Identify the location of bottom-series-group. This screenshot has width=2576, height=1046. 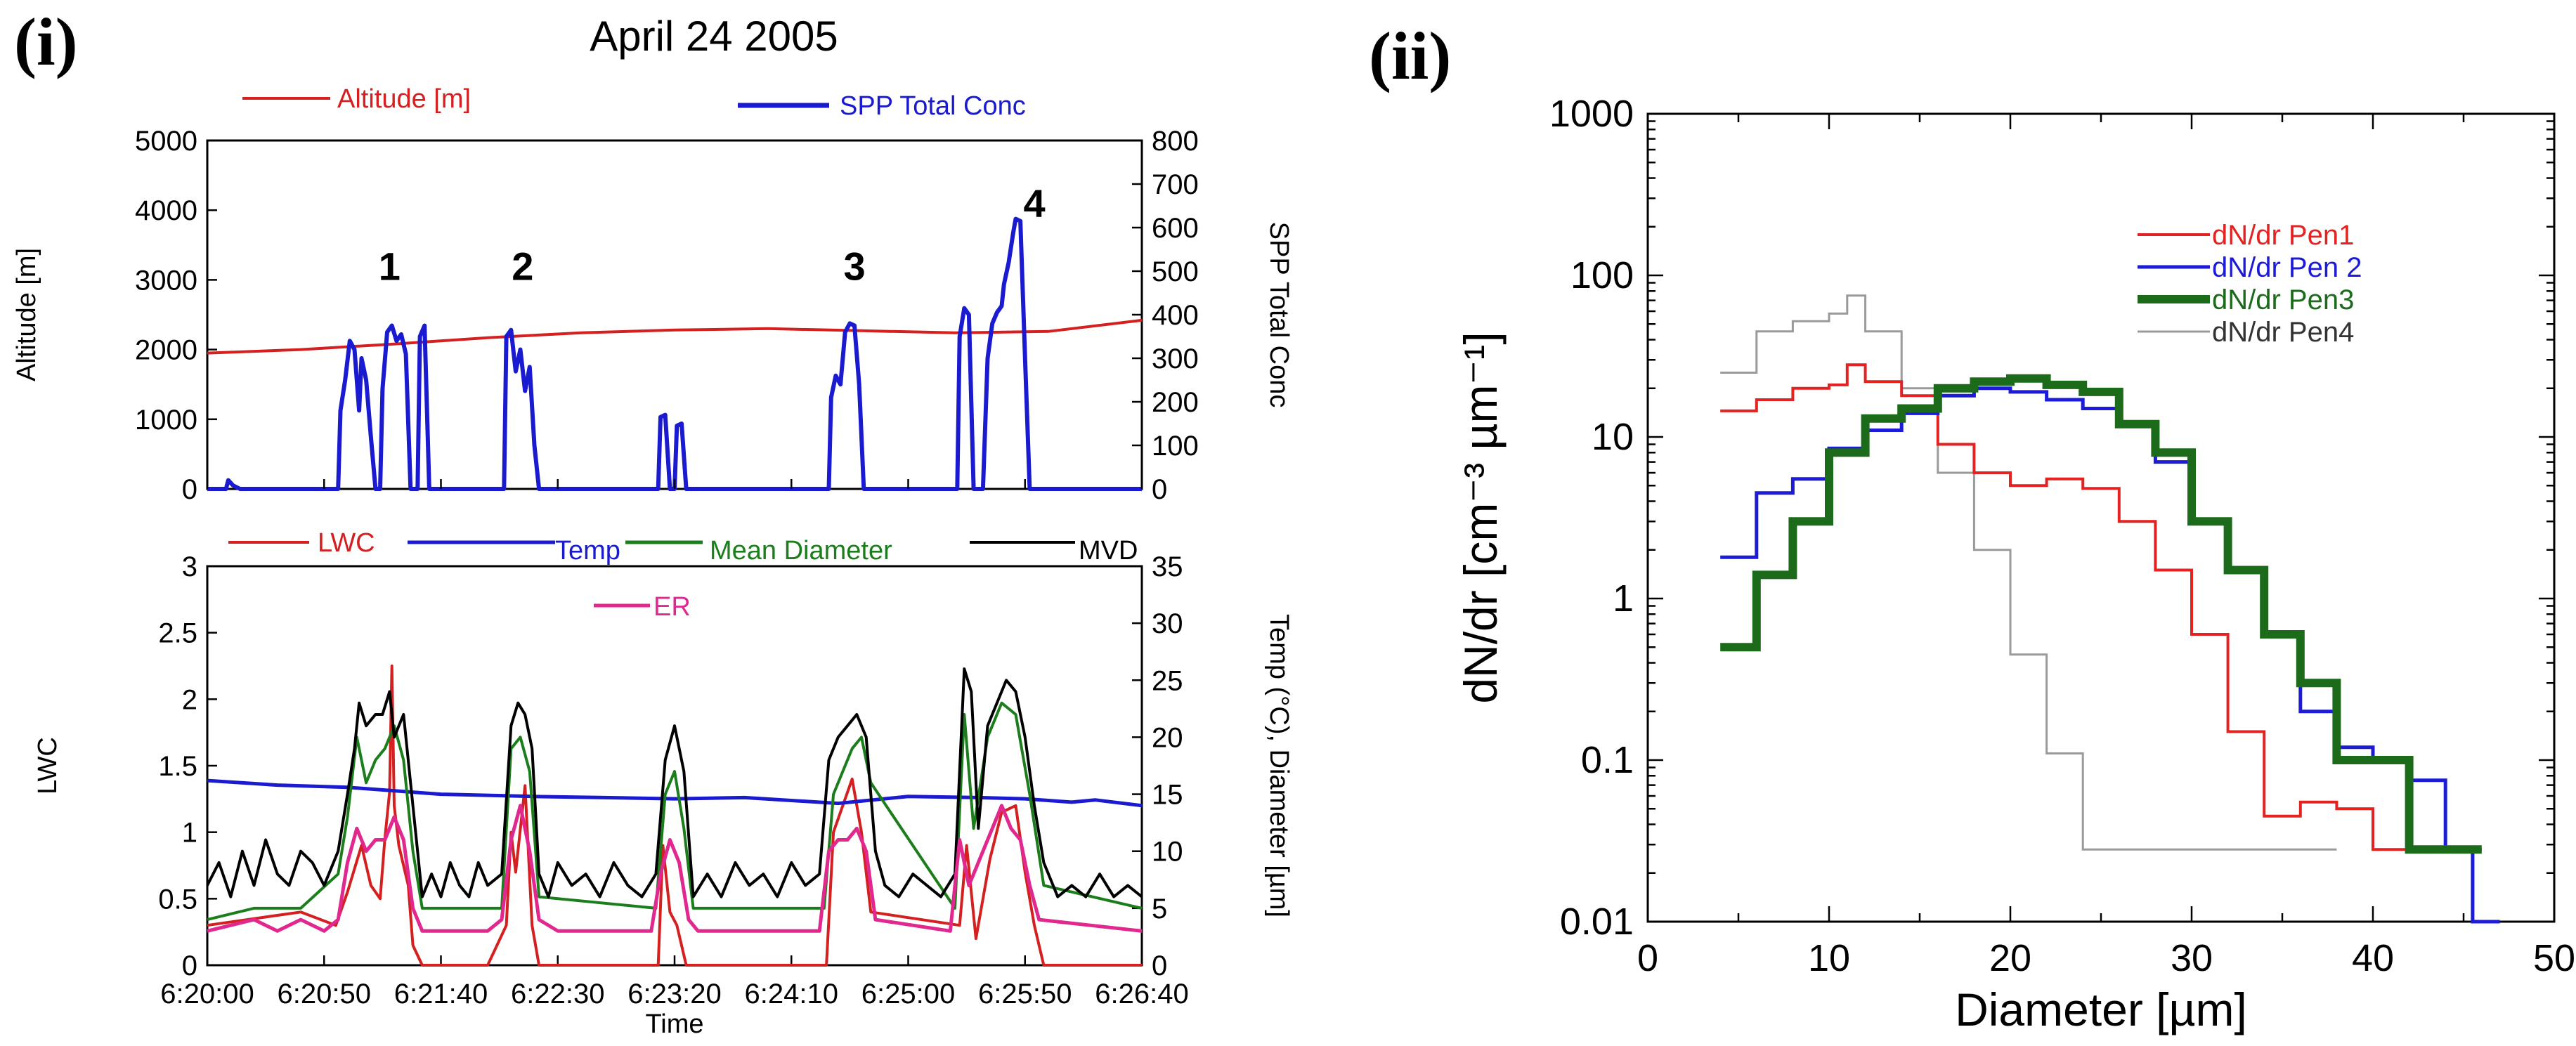
(674, 816).